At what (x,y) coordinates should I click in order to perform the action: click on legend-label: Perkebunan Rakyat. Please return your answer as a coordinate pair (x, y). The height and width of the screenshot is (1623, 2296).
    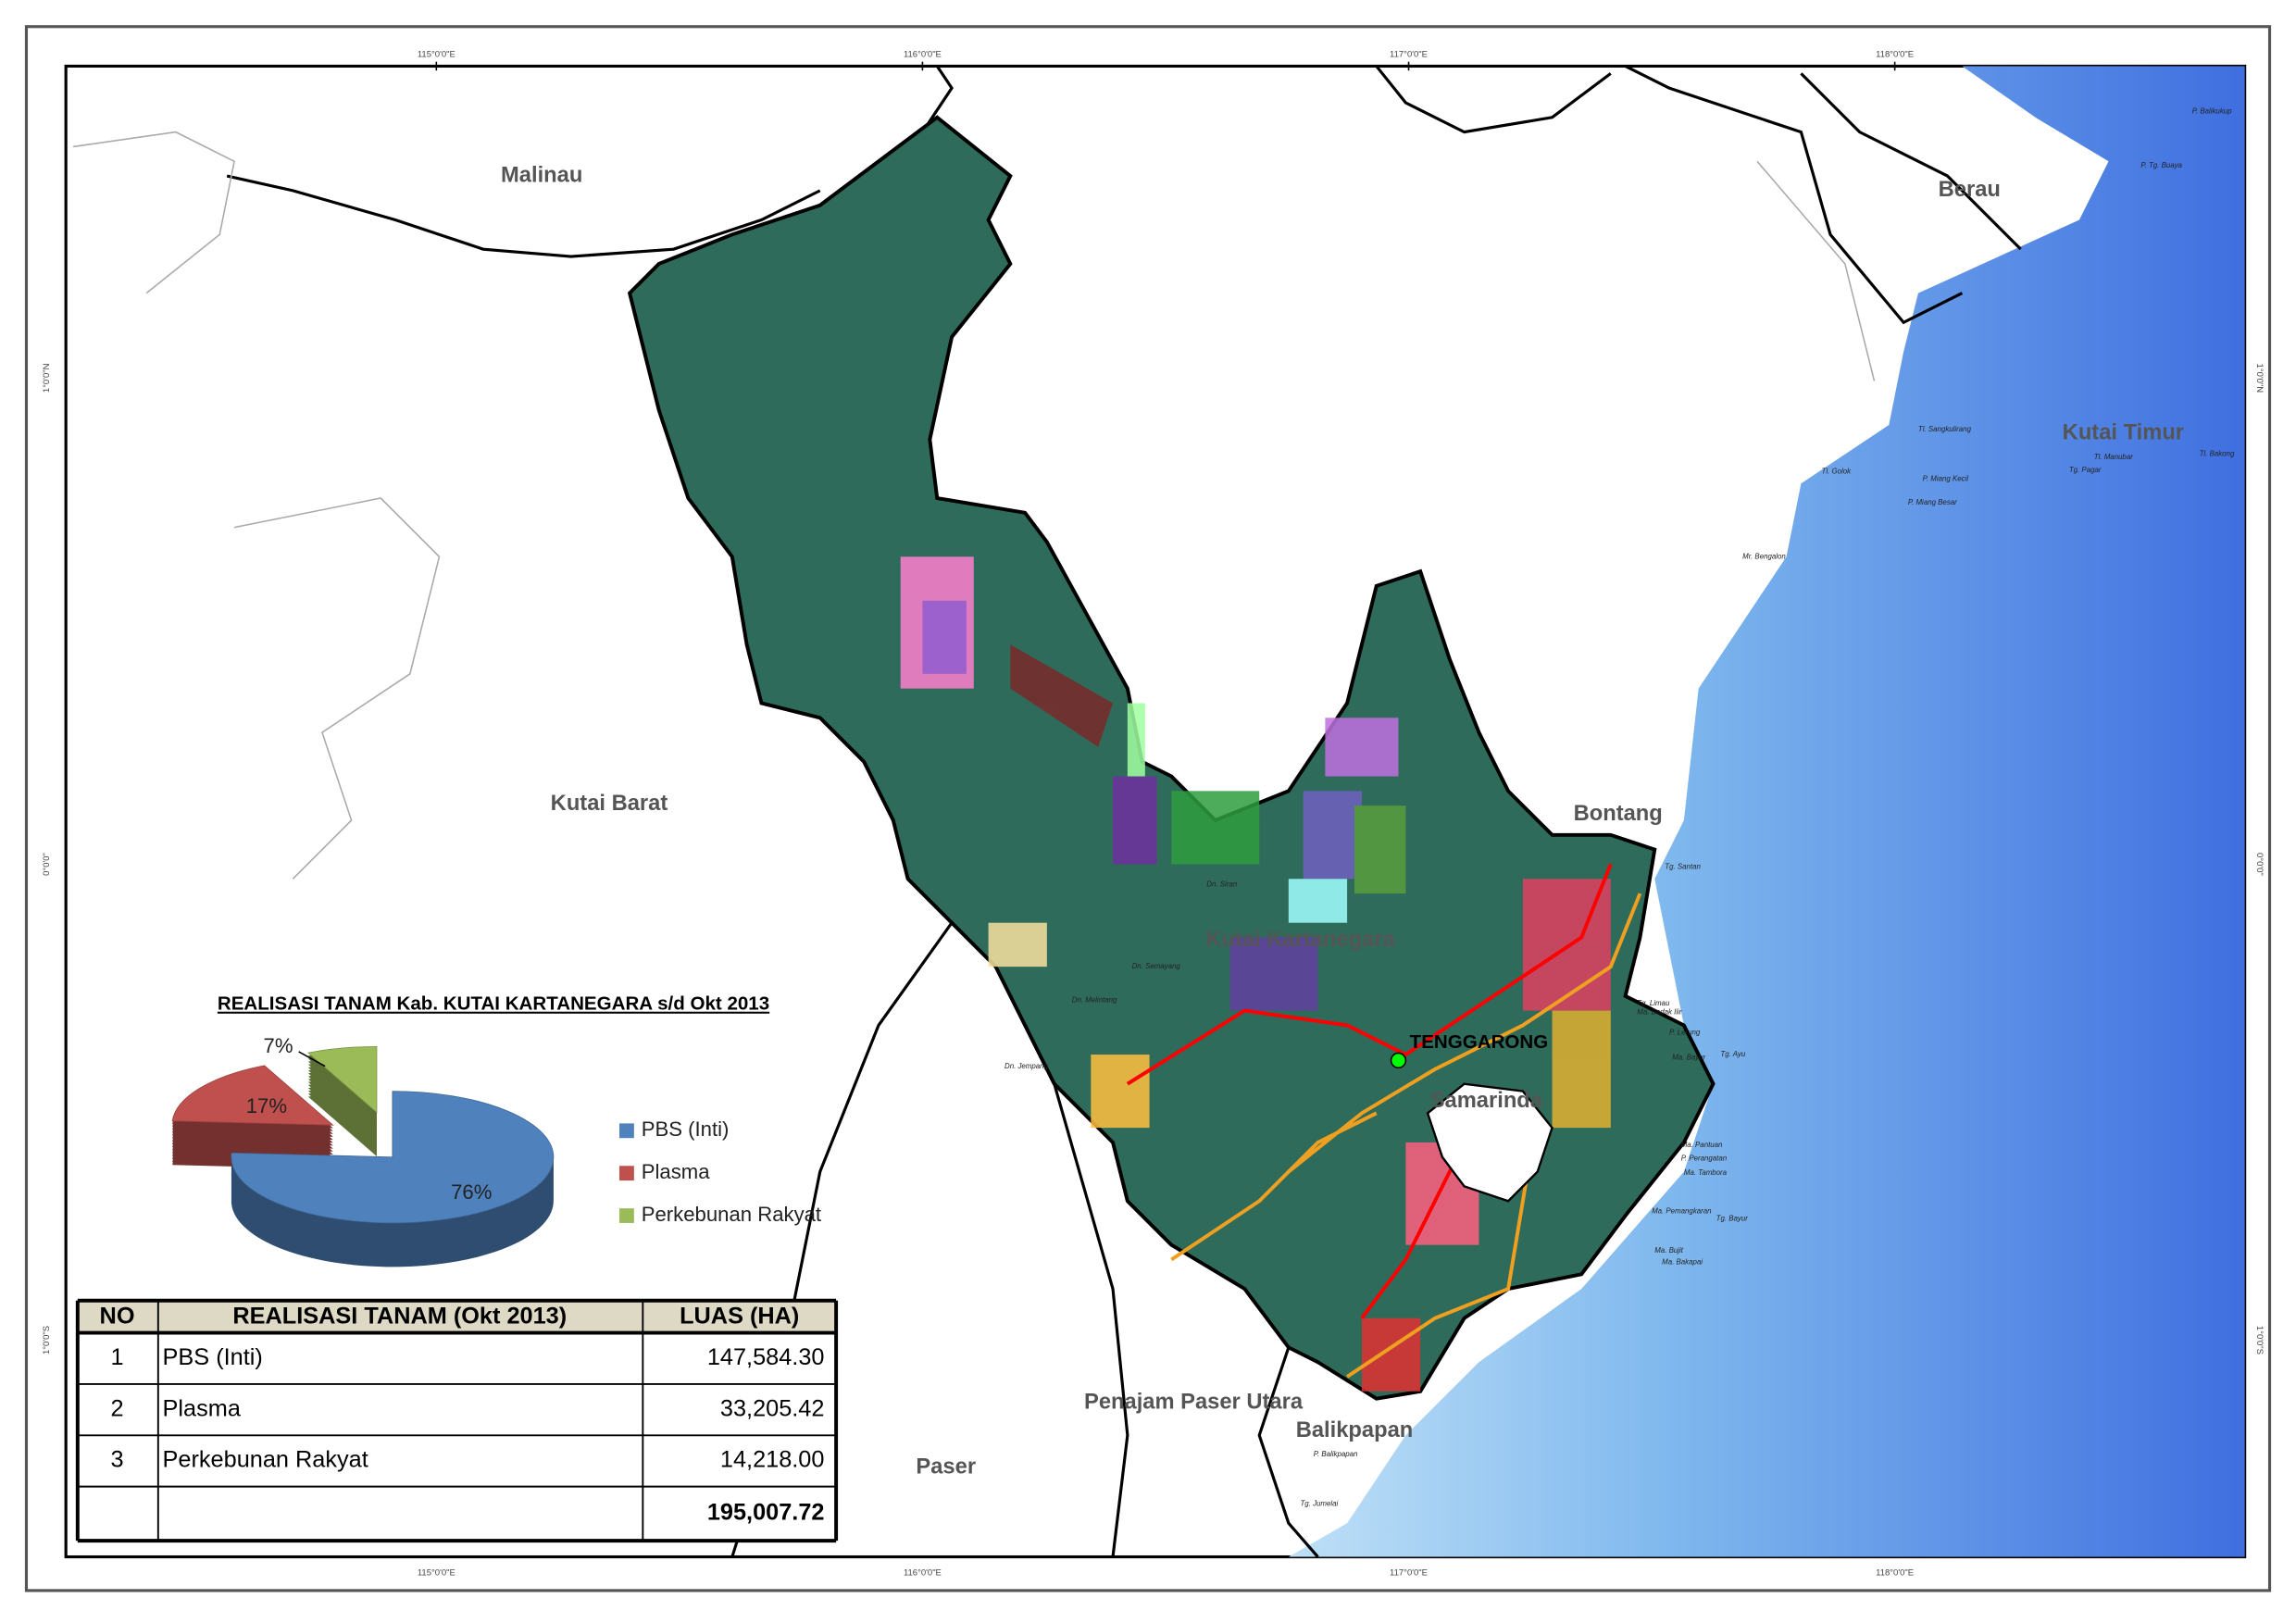
    Looking at the image, I should click on (731, 1214).